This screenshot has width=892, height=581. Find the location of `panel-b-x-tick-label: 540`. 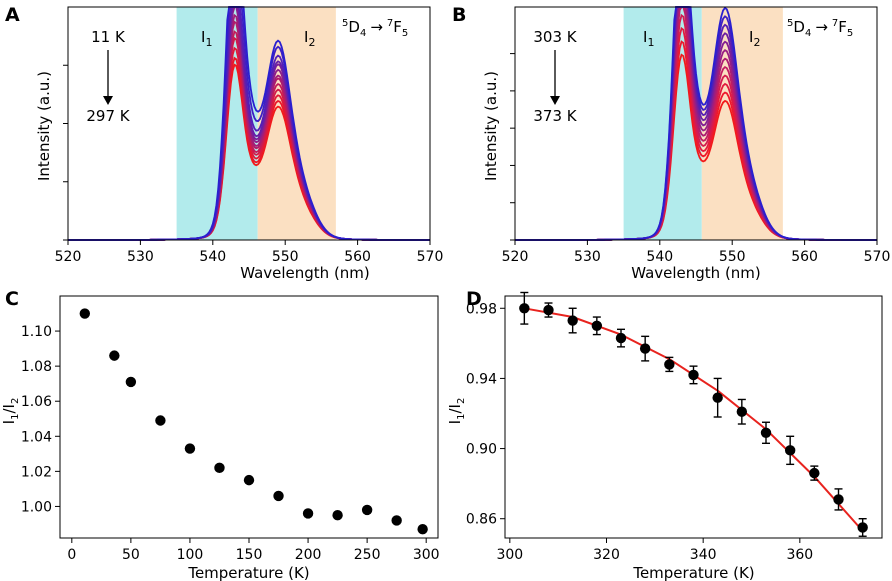

panel-b-x-tick-label: 540 is located at coordinates (659, 257).